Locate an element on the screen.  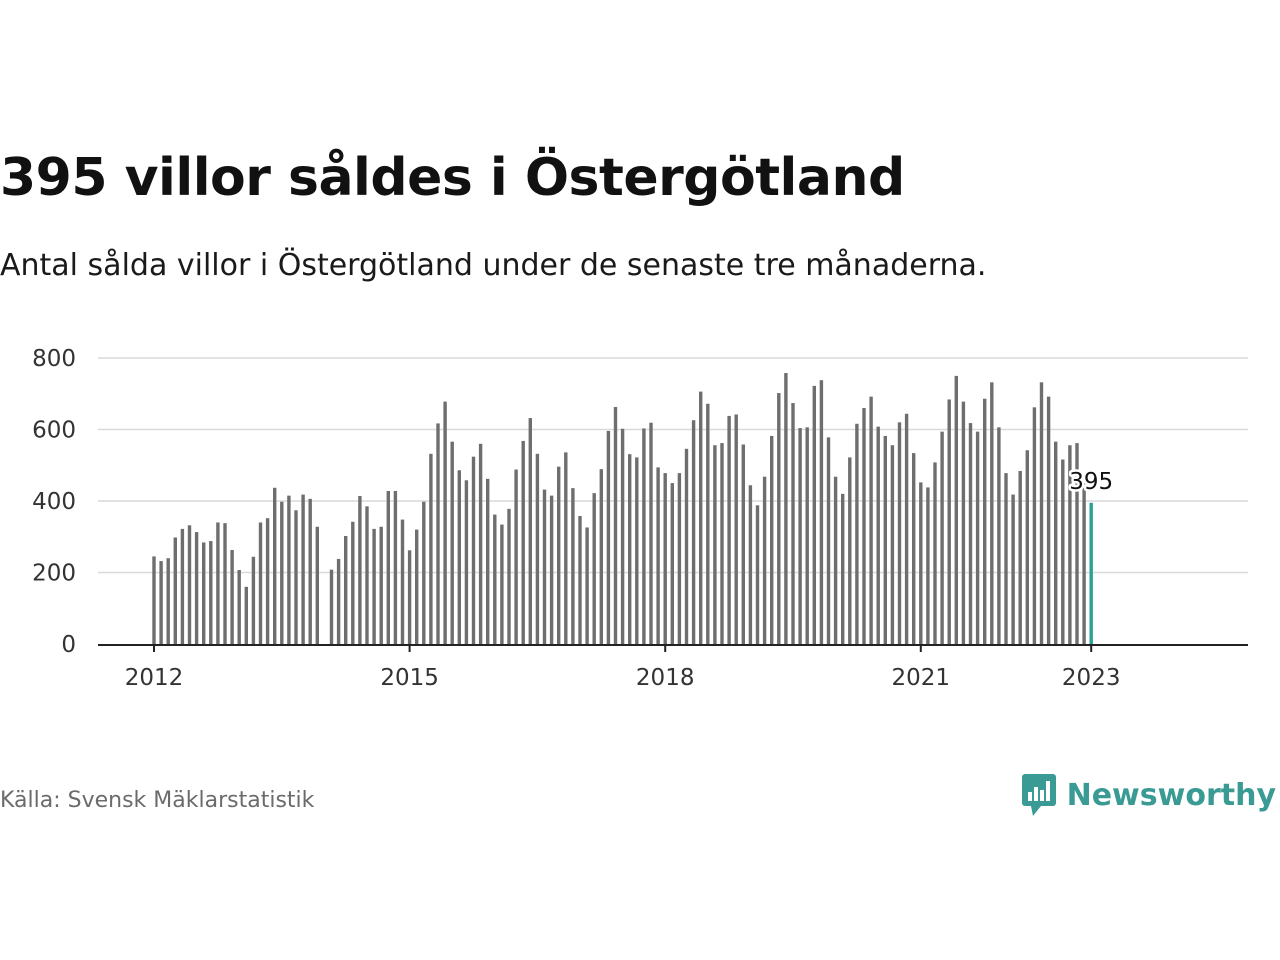
brand-name: Newsworthy is located at coordinates (1171, 795).